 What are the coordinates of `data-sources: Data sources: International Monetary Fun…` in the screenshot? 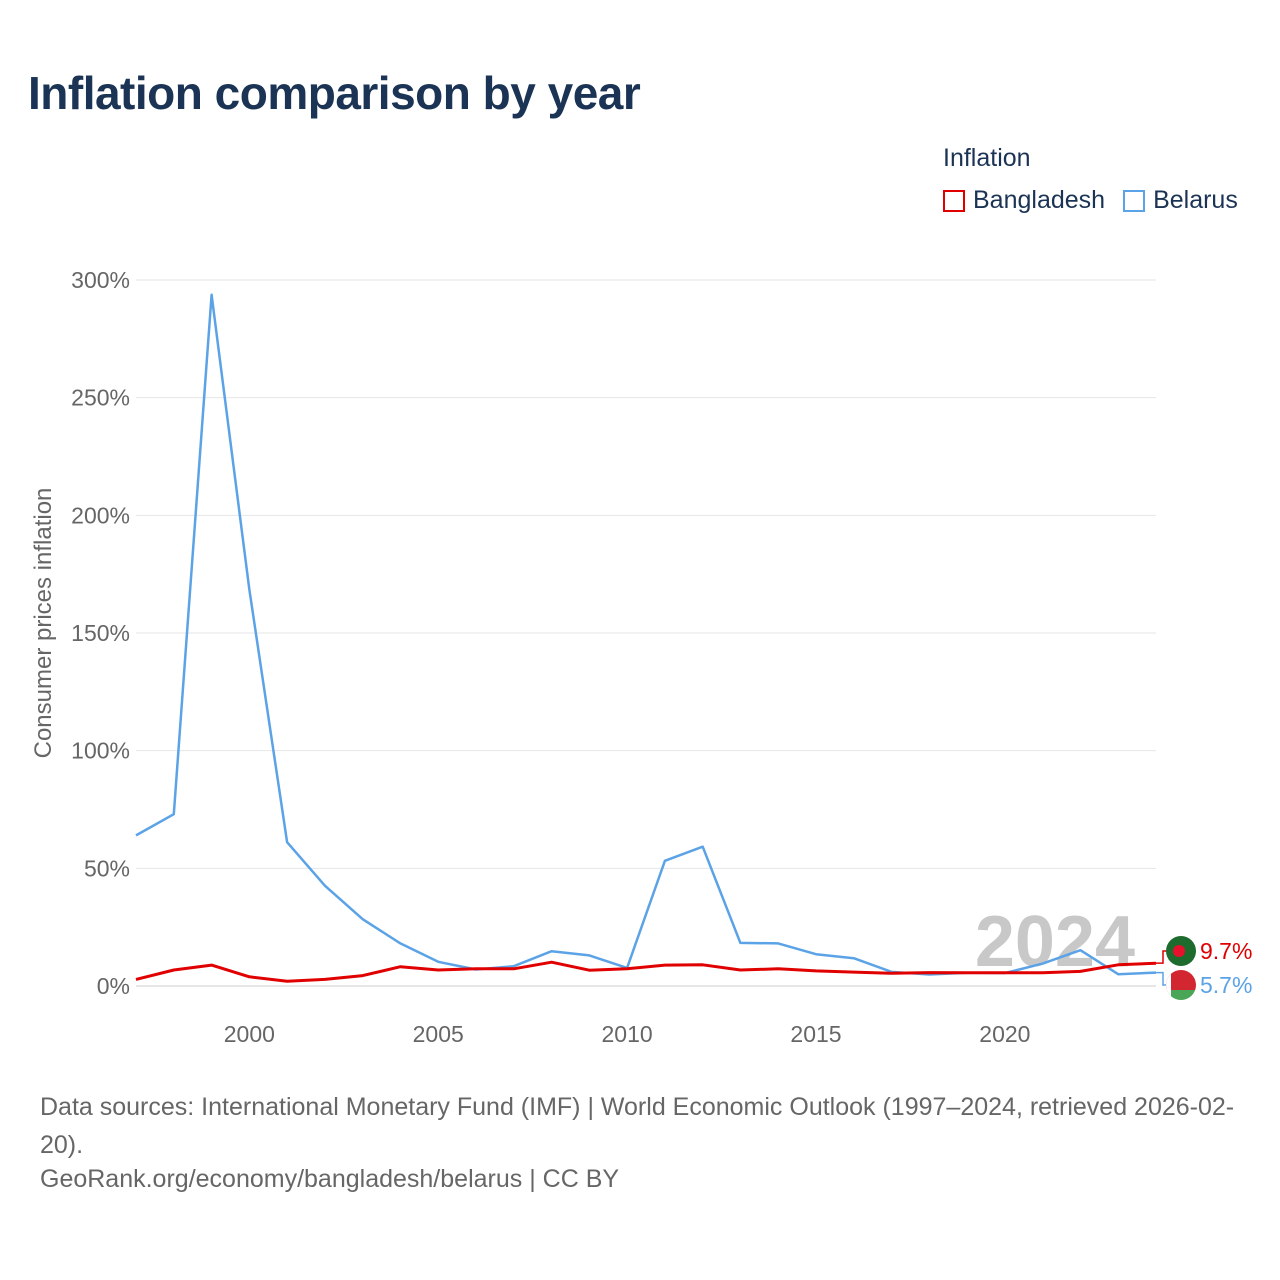 It's located at (637, 1126).